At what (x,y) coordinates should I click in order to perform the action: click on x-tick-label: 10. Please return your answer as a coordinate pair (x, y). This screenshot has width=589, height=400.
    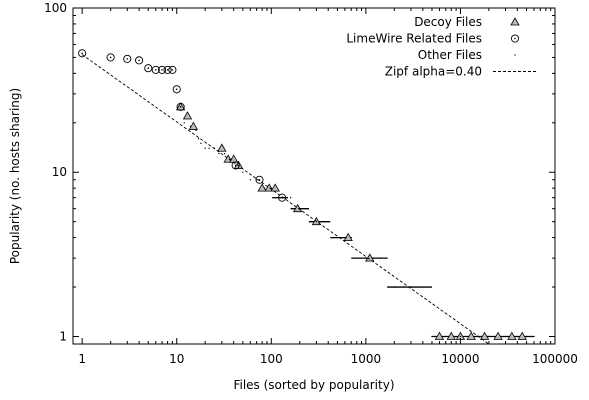
    Looking at the image, I should click on (176, 359).